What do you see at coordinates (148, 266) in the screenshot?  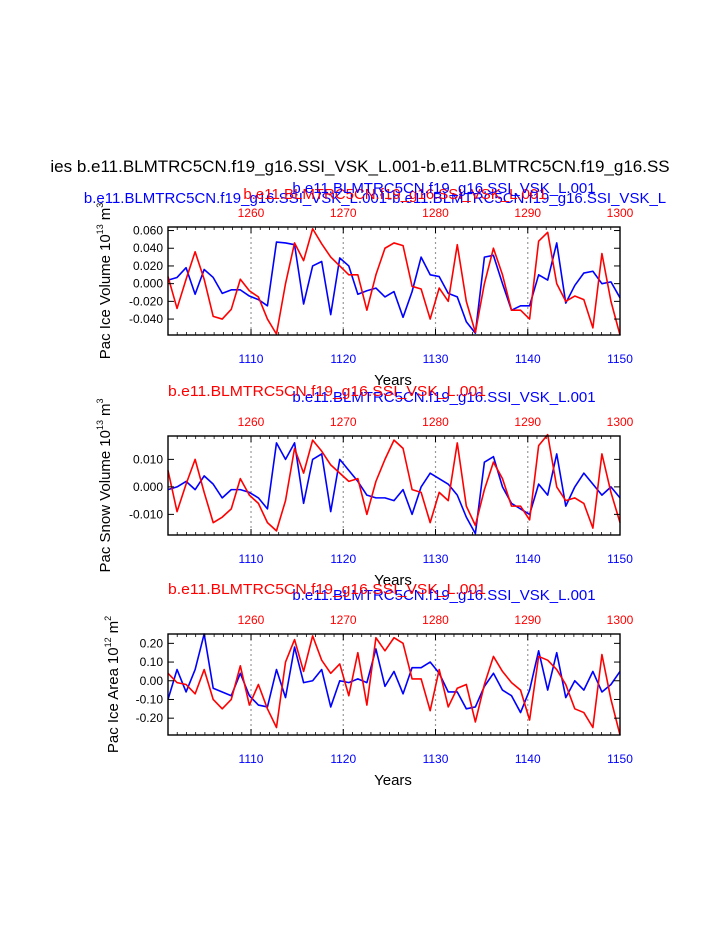 I see `y-tick-label: 0.020` at bounding box center [148, 266].